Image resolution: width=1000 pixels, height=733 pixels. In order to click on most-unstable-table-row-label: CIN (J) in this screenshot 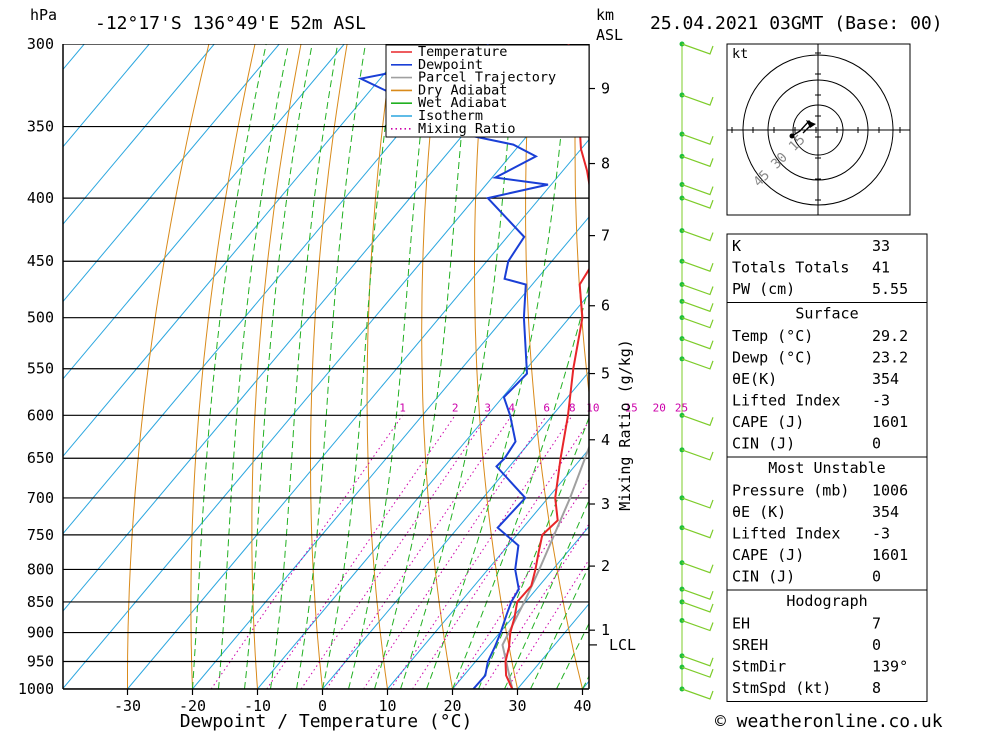, I will do `click(763, 577)`.